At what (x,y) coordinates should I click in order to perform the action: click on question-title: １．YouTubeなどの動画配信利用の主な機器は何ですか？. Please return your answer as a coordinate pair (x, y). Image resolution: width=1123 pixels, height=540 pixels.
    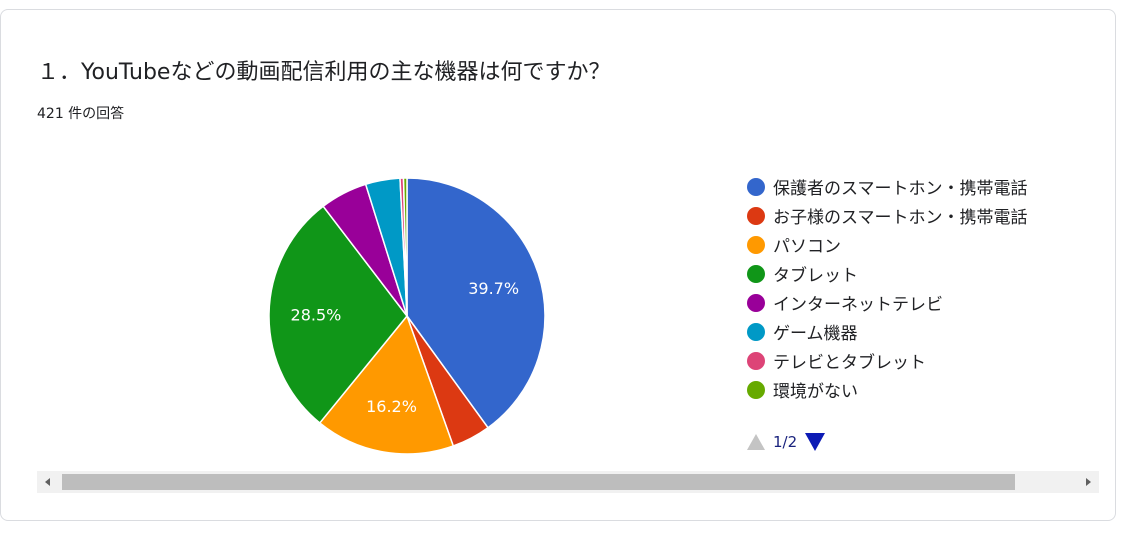
    Looking at the image, I should click on (324, 72).